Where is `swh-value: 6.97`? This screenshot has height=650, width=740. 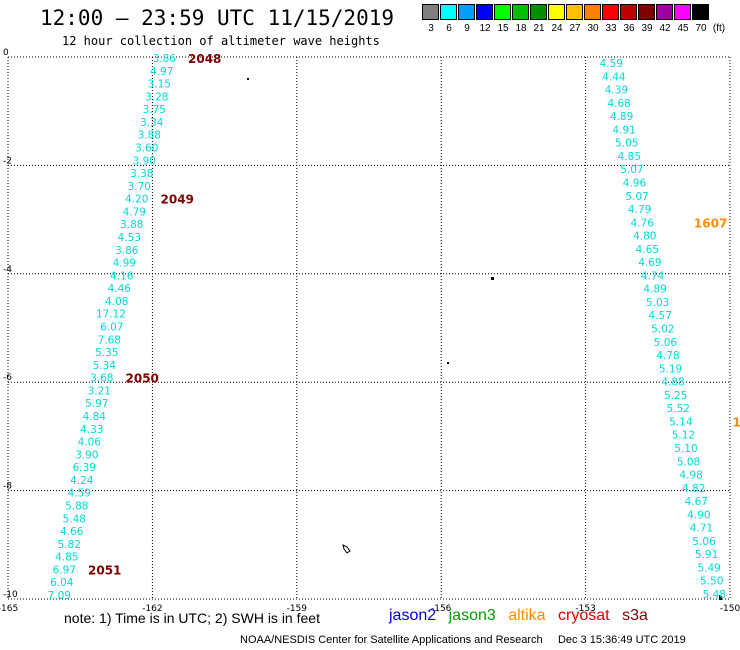
swh-value: 6.97 is located at coordinates (64, 570).